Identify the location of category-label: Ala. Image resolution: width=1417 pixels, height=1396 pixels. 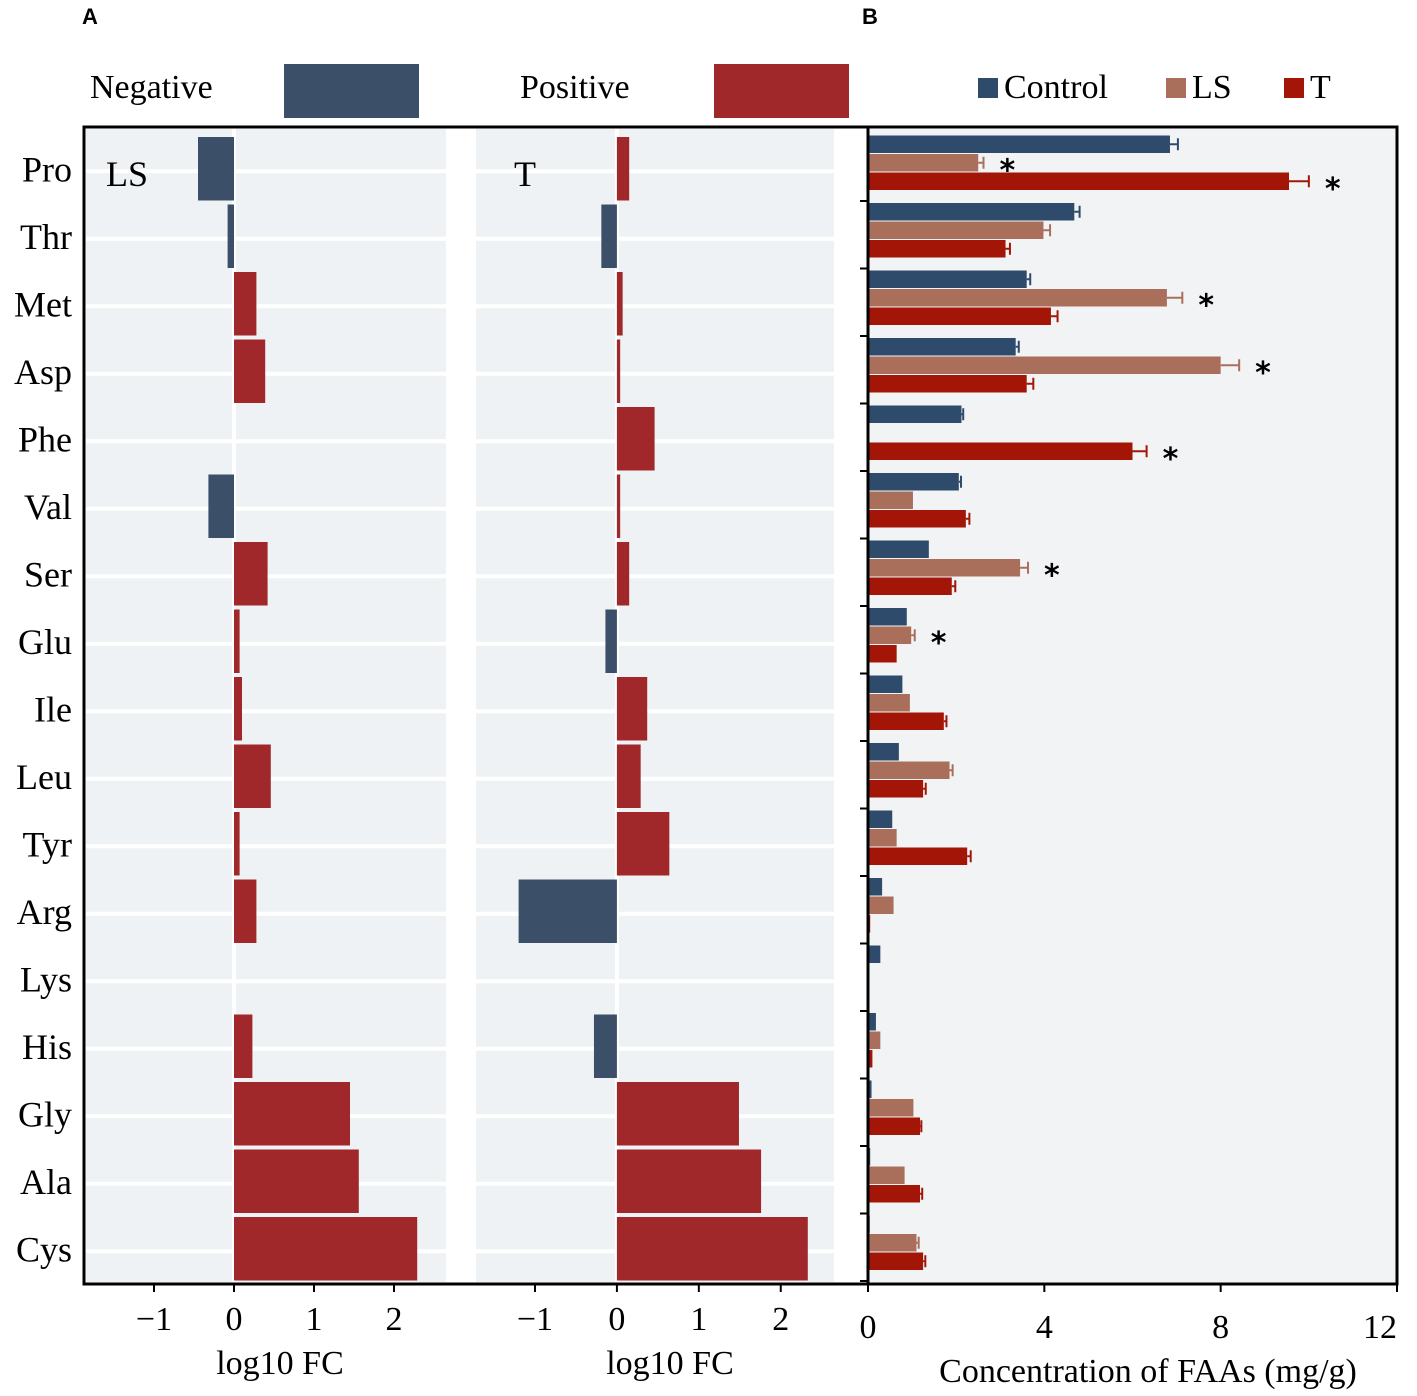
(46, 1182).